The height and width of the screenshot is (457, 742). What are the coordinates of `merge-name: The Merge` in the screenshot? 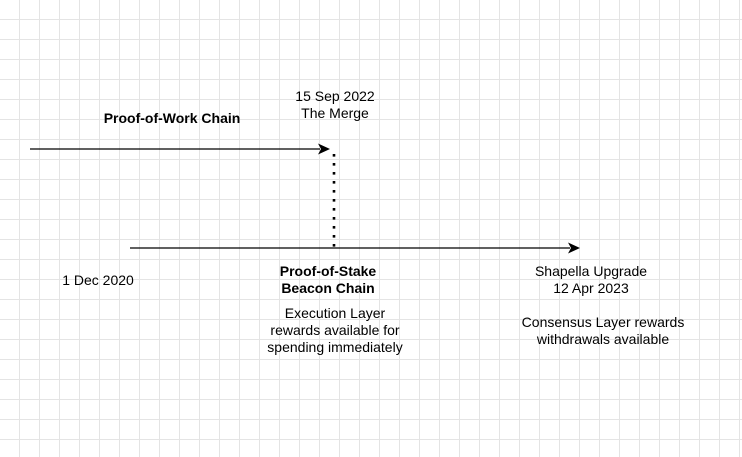 It's located at (335, 113).